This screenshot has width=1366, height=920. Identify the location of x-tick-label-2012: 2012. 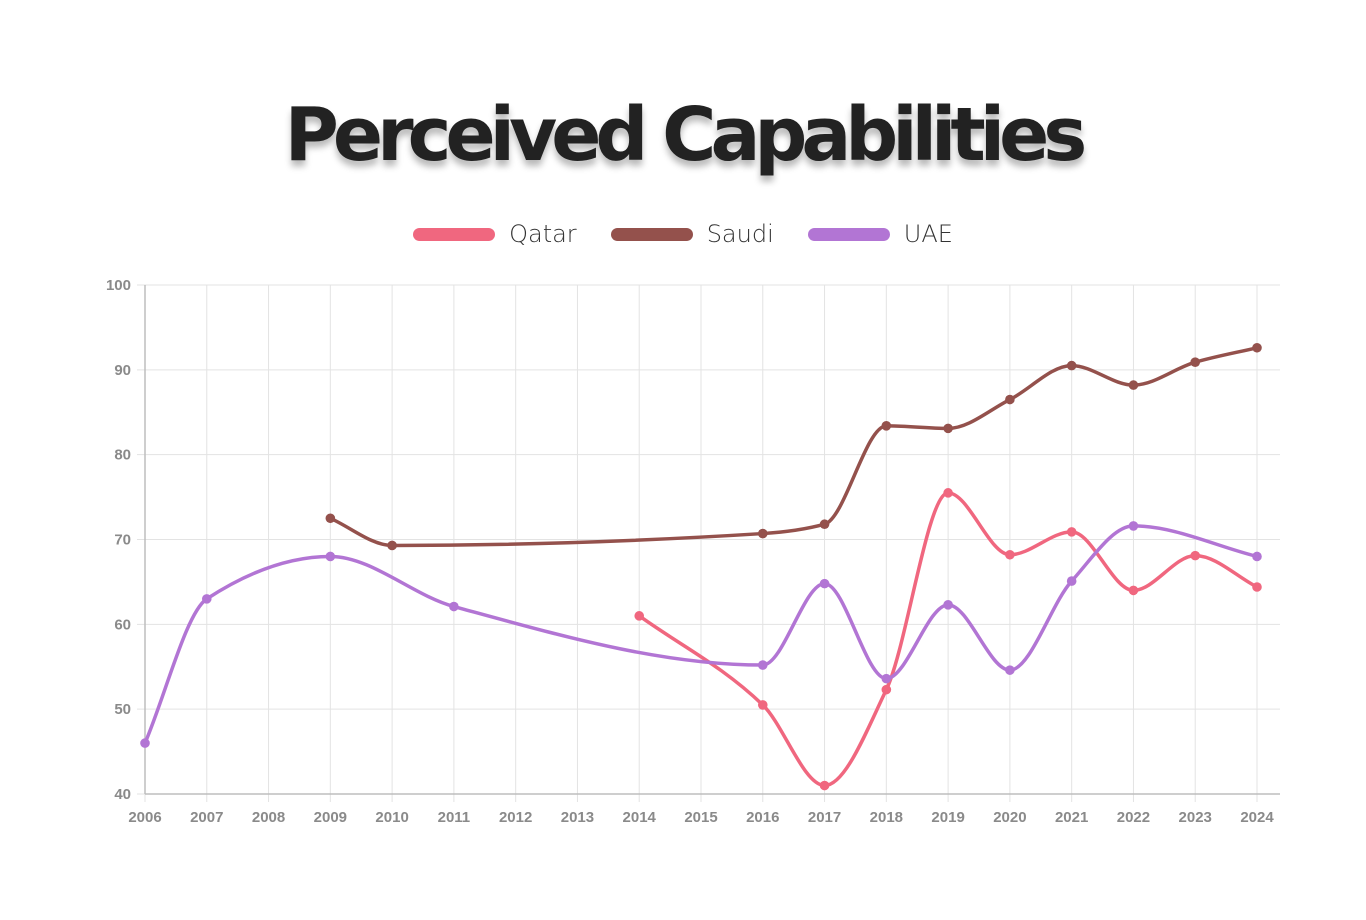
(515, 817).